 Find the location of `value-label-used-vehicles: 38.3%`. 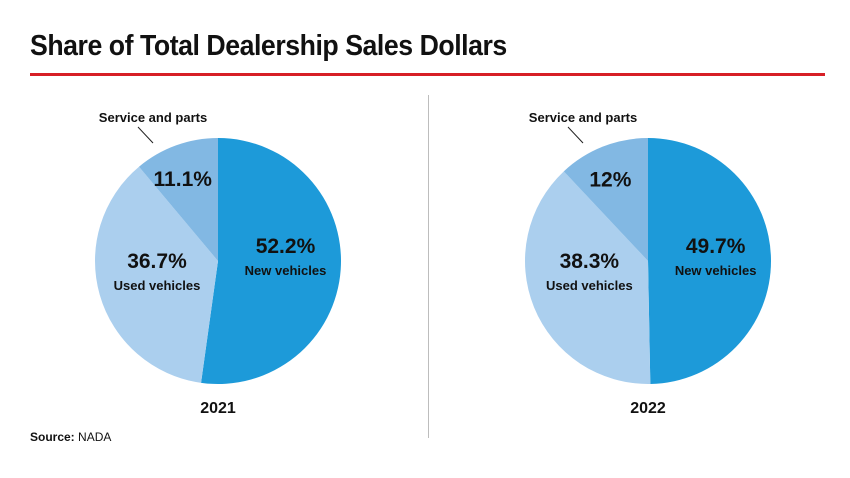

value-label-used-vehicles: 38.3% is located at coordinates (590, 261).